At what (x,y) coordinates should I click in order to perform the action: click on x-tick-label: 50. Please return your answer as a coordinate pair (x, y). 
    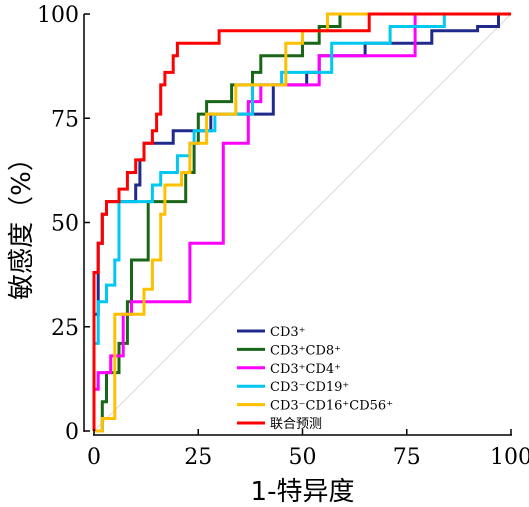
    Looking at the image, I should click on (303, 457).